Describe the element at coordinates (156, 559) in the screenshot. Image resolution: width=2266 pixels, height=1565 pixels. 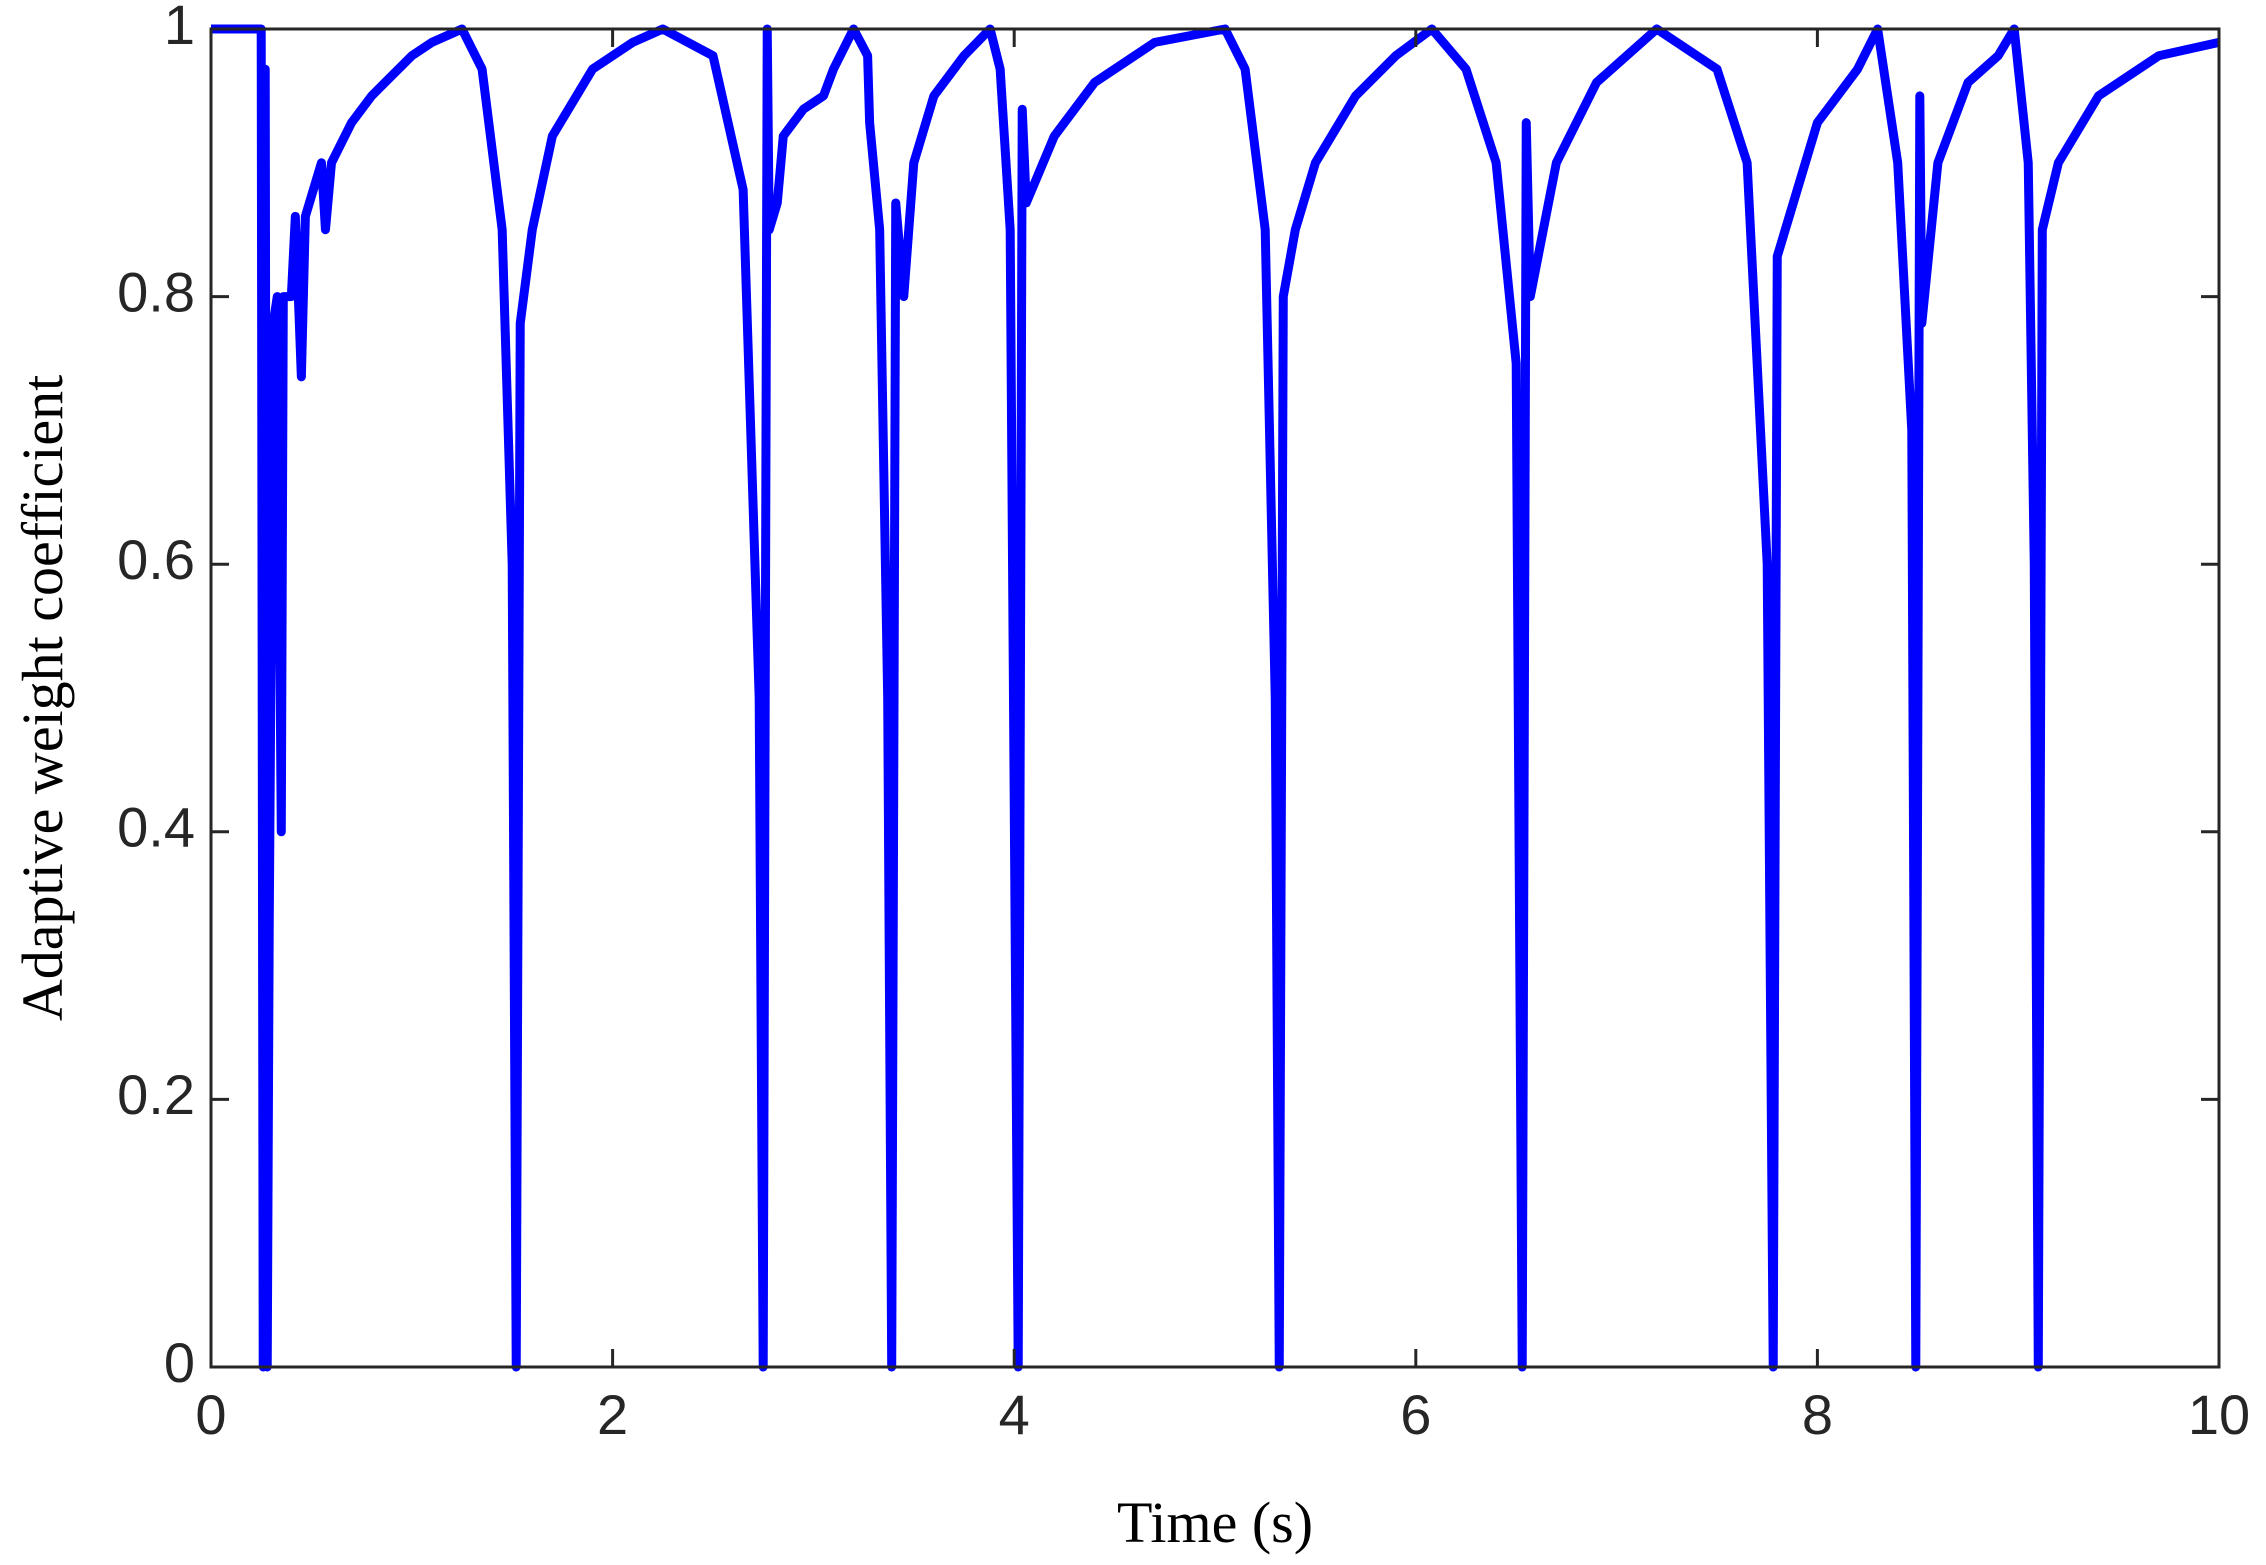
I see `y-tick-label: 0.6` at that location.